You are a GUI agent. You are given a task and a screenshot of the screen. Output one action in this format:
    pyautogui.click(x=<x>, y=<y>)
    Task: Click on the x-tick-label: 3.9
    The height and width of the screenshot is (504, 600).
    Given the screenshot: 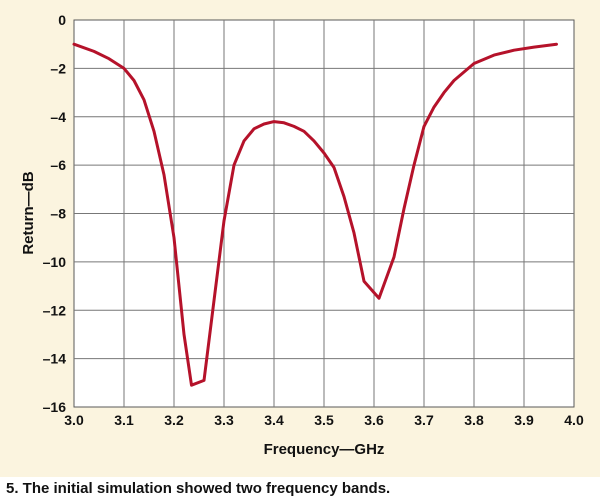 What is the action you would take?
    pyautogui.click(x=524, y=420)
    